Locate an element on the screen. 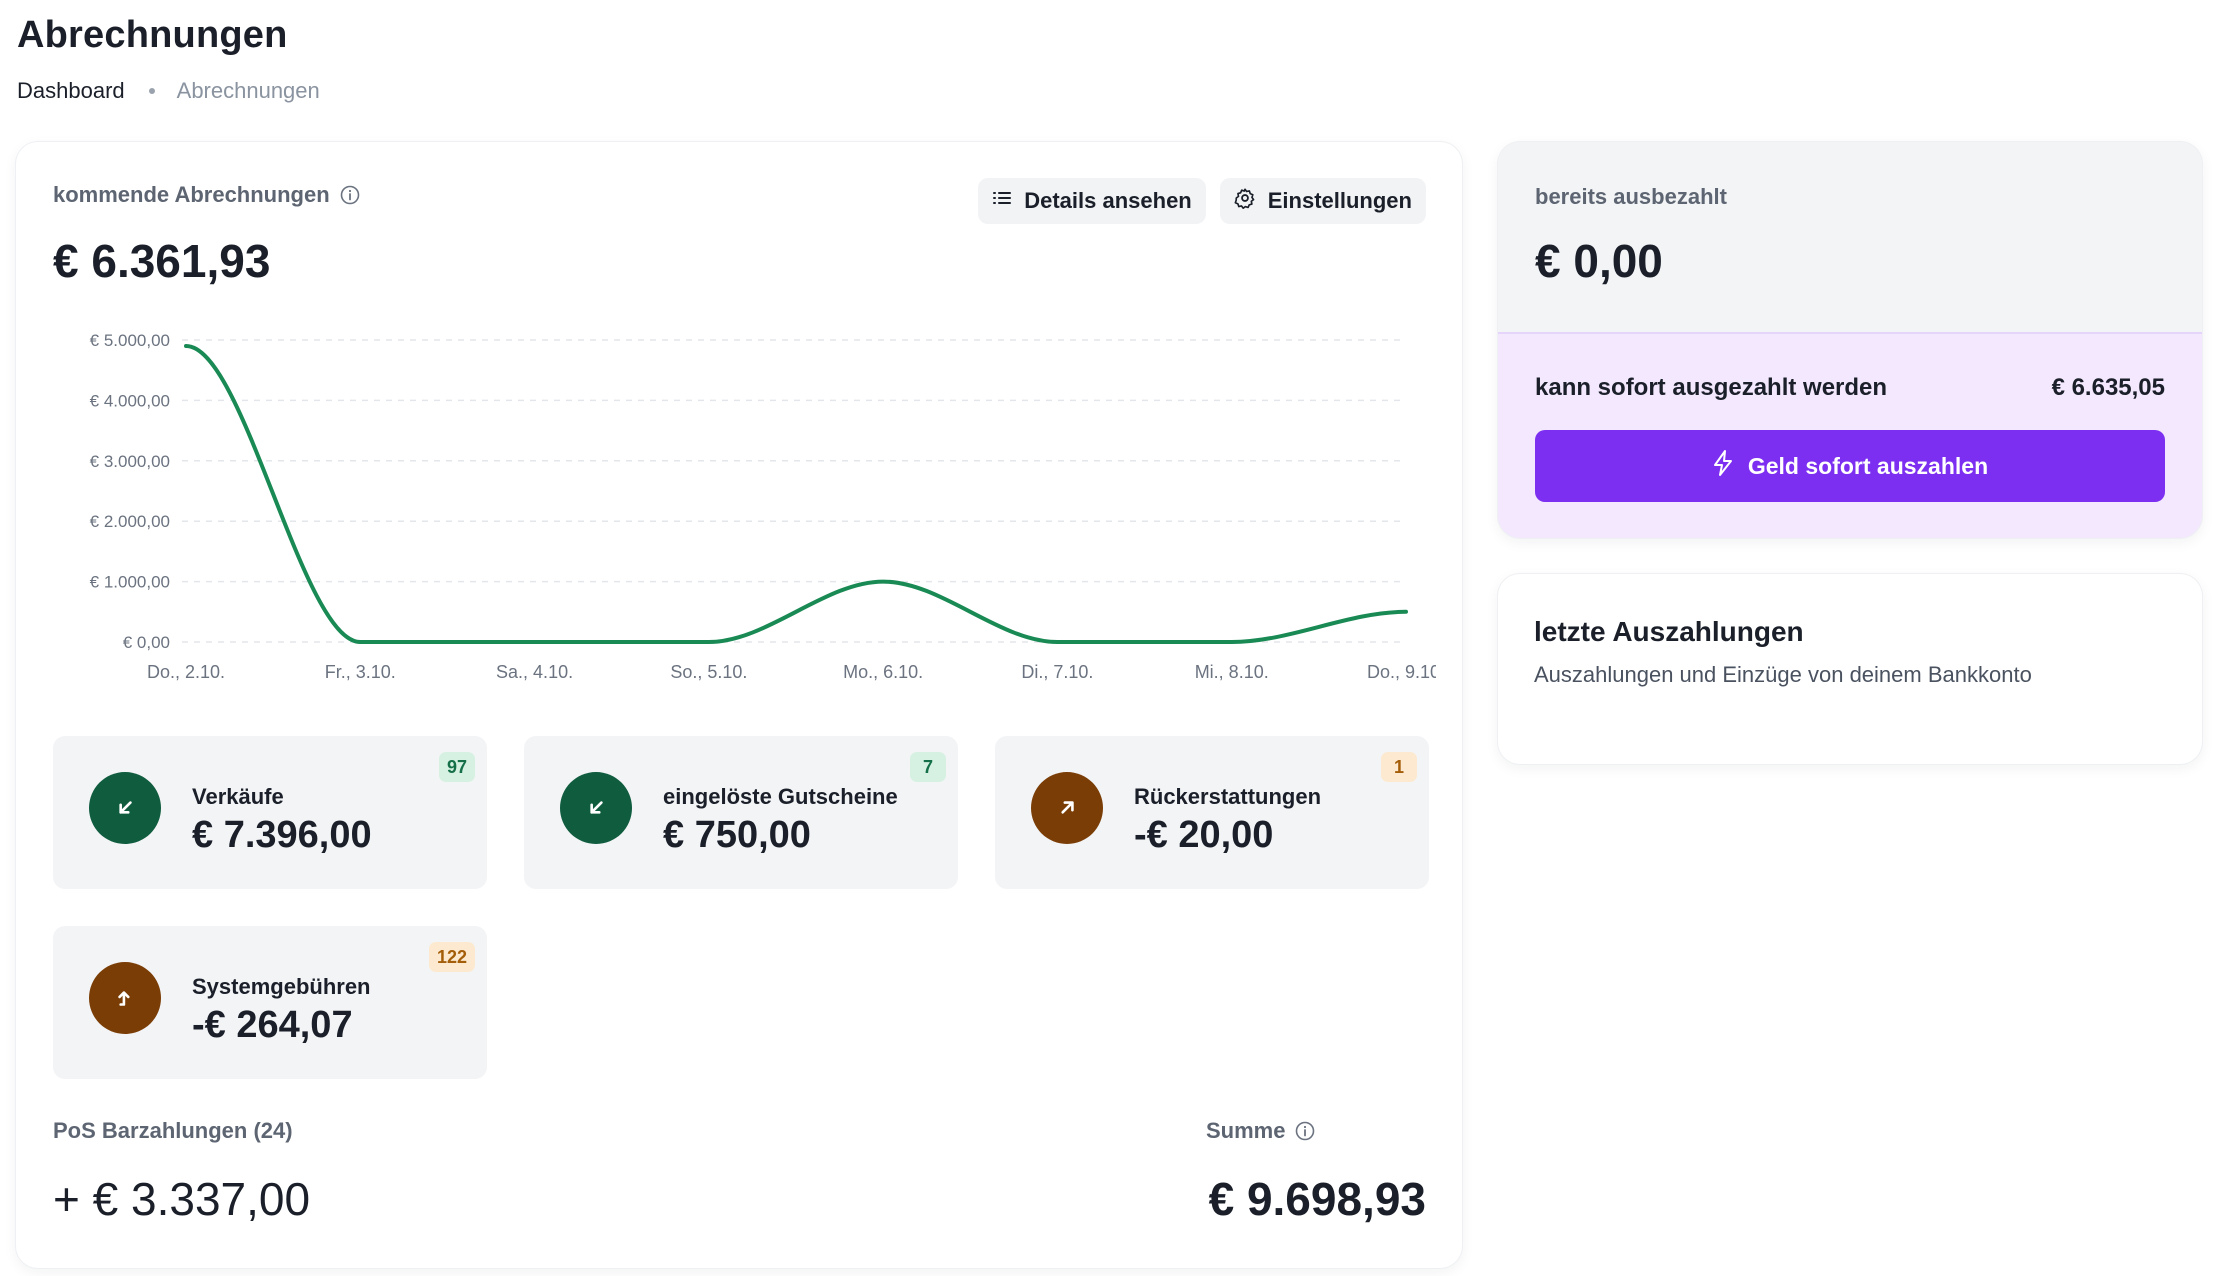 The image size is (2216, 1276). breadcrumb-separator is located at coordinates (151, 91).